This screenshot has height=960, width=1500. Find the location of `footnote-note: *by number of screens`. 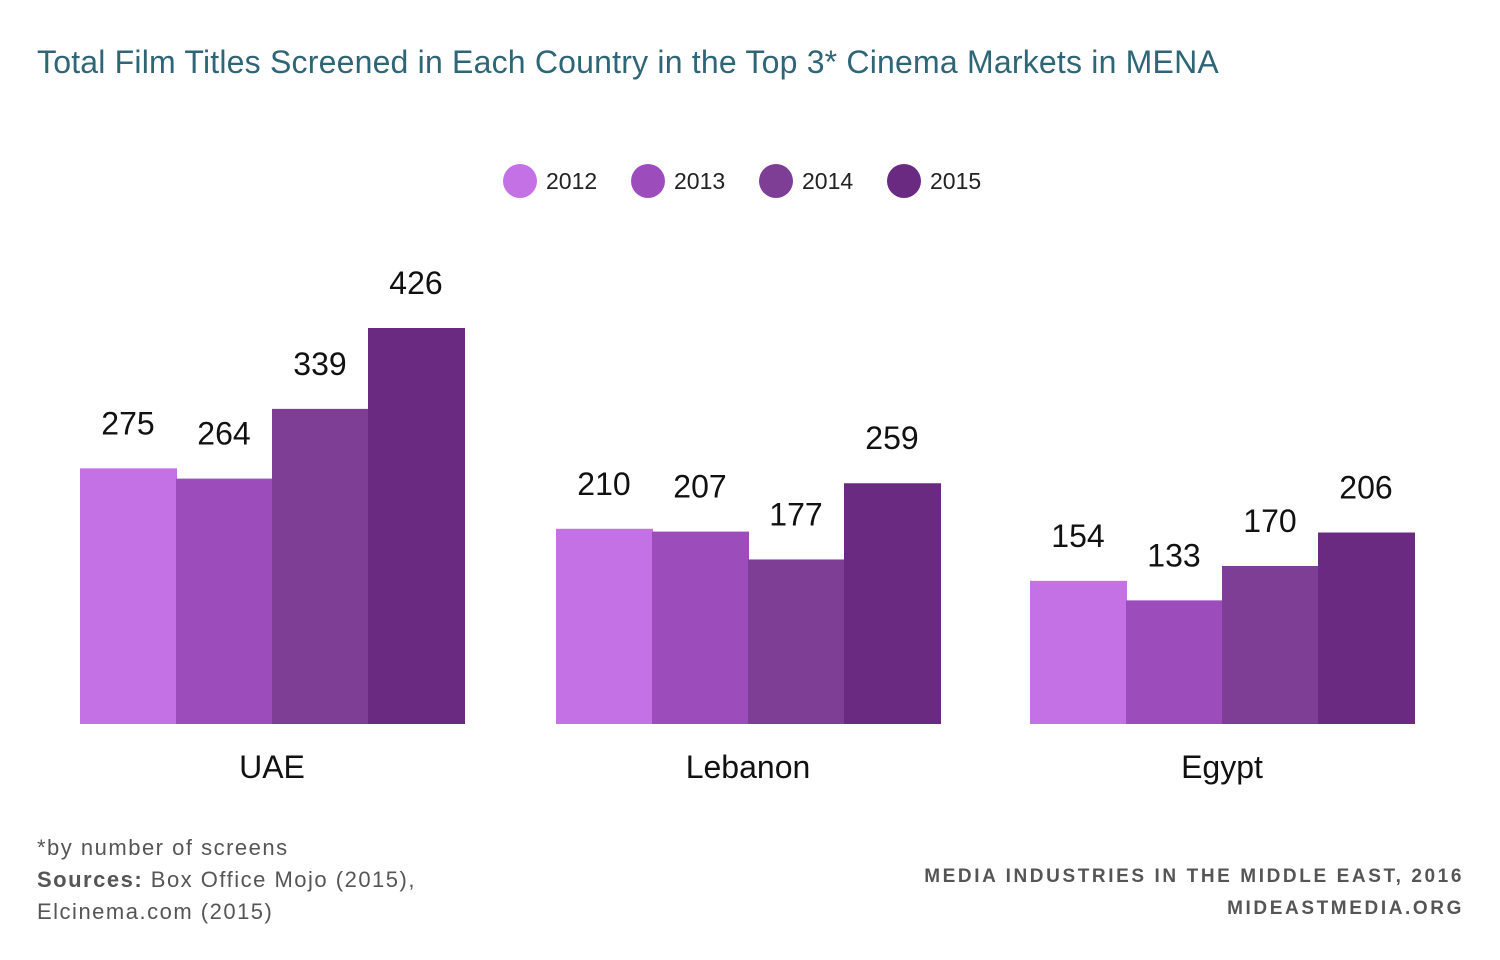

footnote-note: *by number of screens is located at coordinates (163, 847).